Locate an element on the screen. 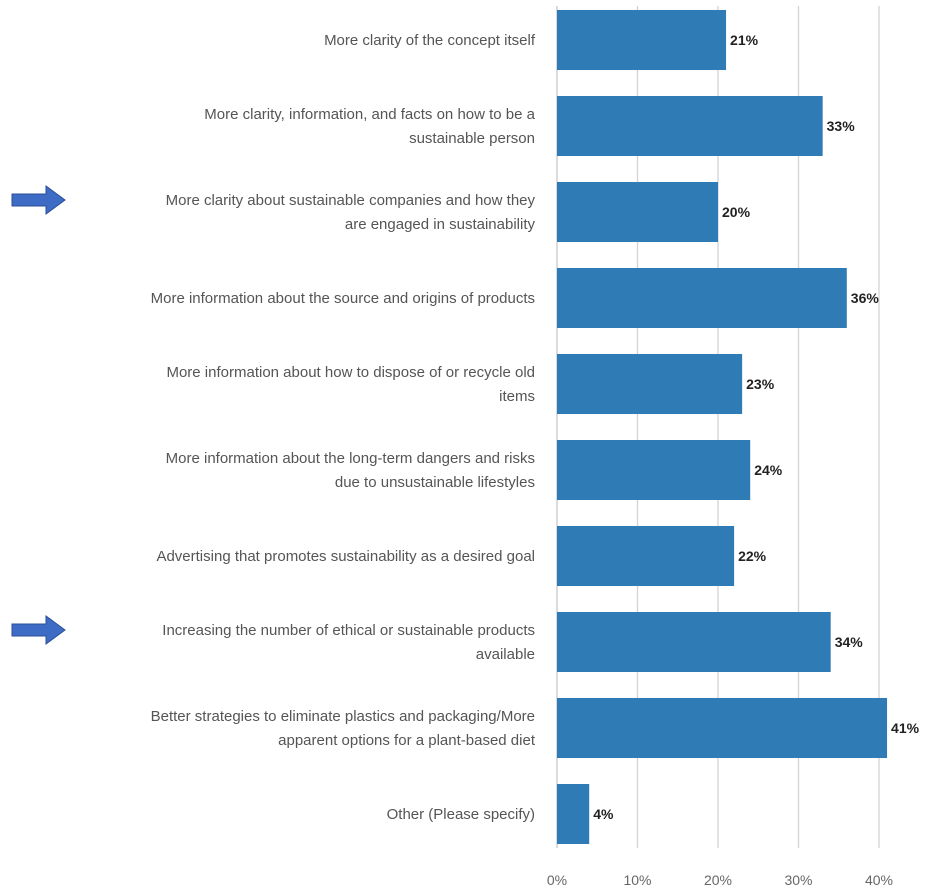 Image resolution: width=926 pixels, height=892 pixels. x-axis-tick-labels: 0% 10% 20% 30% 40% is located at coordinates (720, 880).